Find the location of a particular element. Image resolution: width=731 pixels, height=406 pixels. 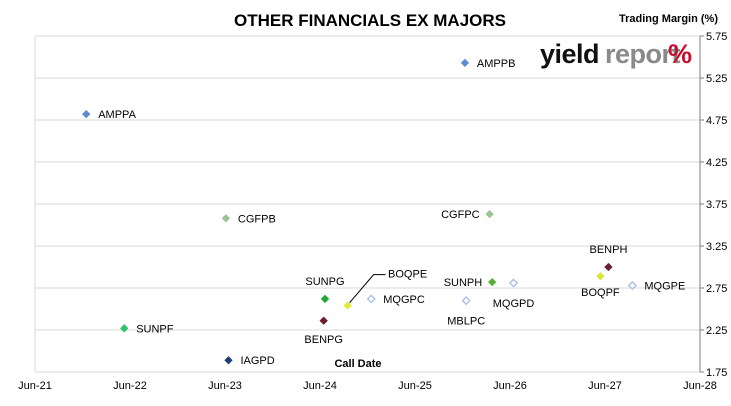

y-axis-label: Trading Margin (%) is located at coordinates (668, 19).